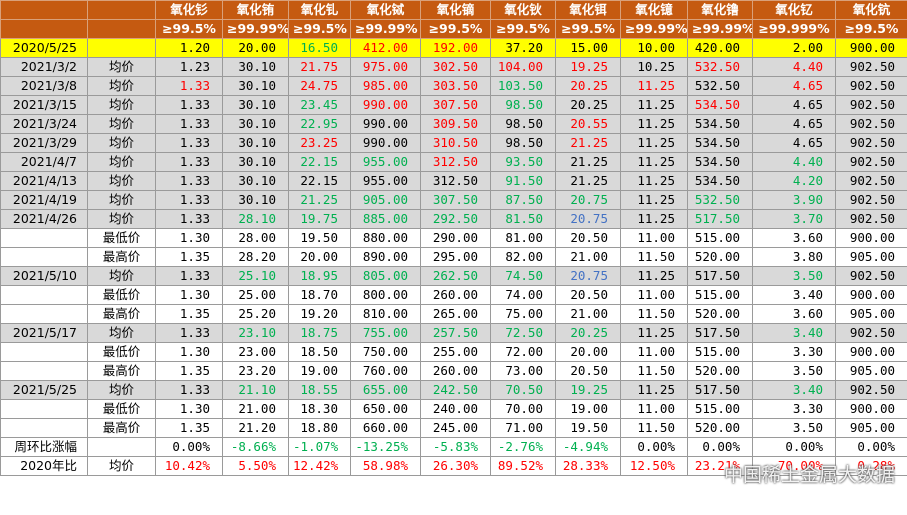  Describe the element at coordinates (654, 314) in the screenshot. I see `price-cell: 11.50` at that location.